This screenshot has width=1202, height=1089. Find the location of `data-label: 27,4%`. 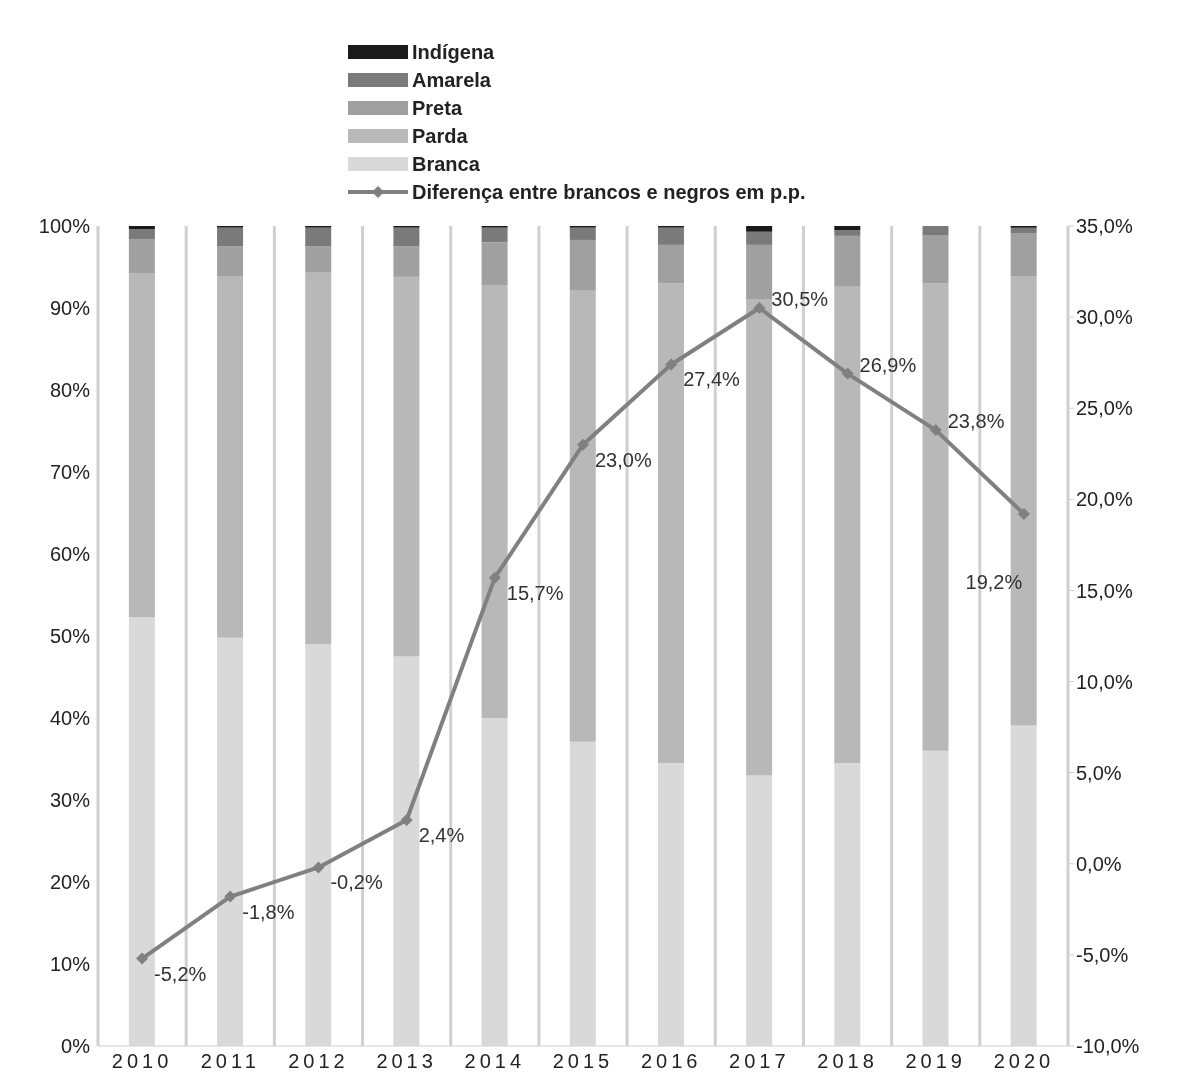

data-label: 27,4% is located at coordinates (712, 379).